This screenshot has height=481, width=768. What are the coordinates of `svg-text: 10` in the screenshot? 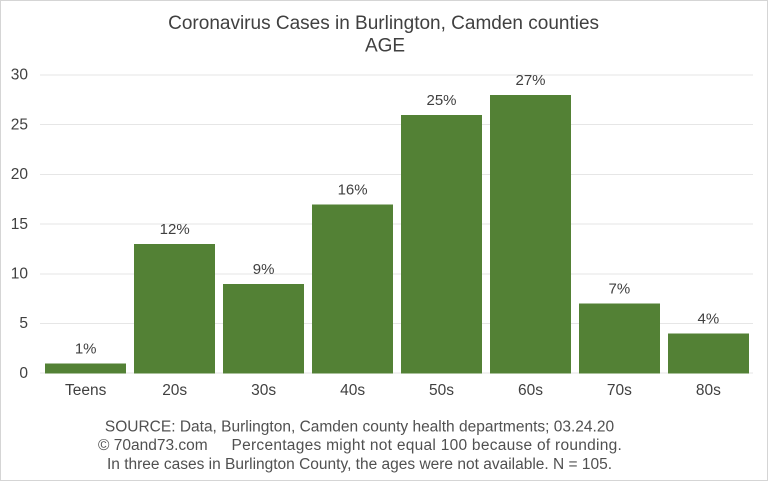 It's located at (20, 273).